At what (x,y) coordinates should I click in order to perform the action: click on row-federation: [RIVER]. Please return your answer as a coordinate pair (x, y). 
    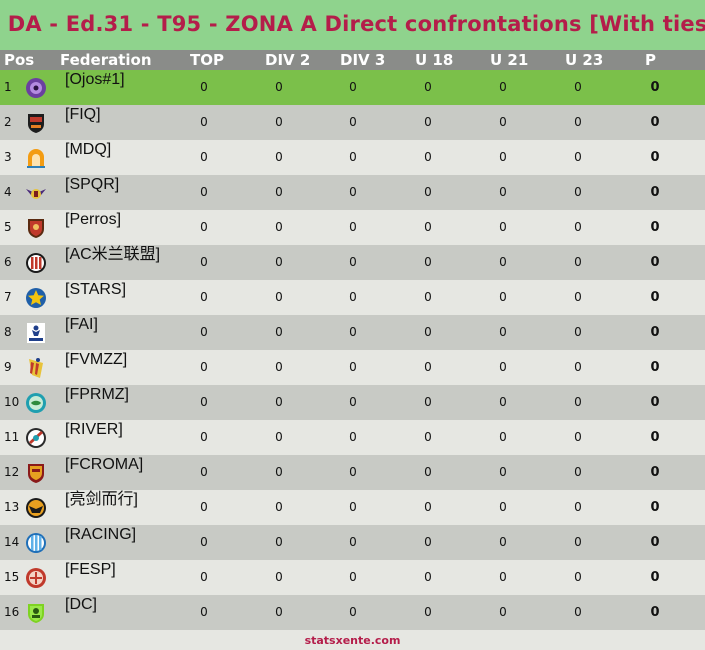
    Looking at the image, I should click on (94, 429).